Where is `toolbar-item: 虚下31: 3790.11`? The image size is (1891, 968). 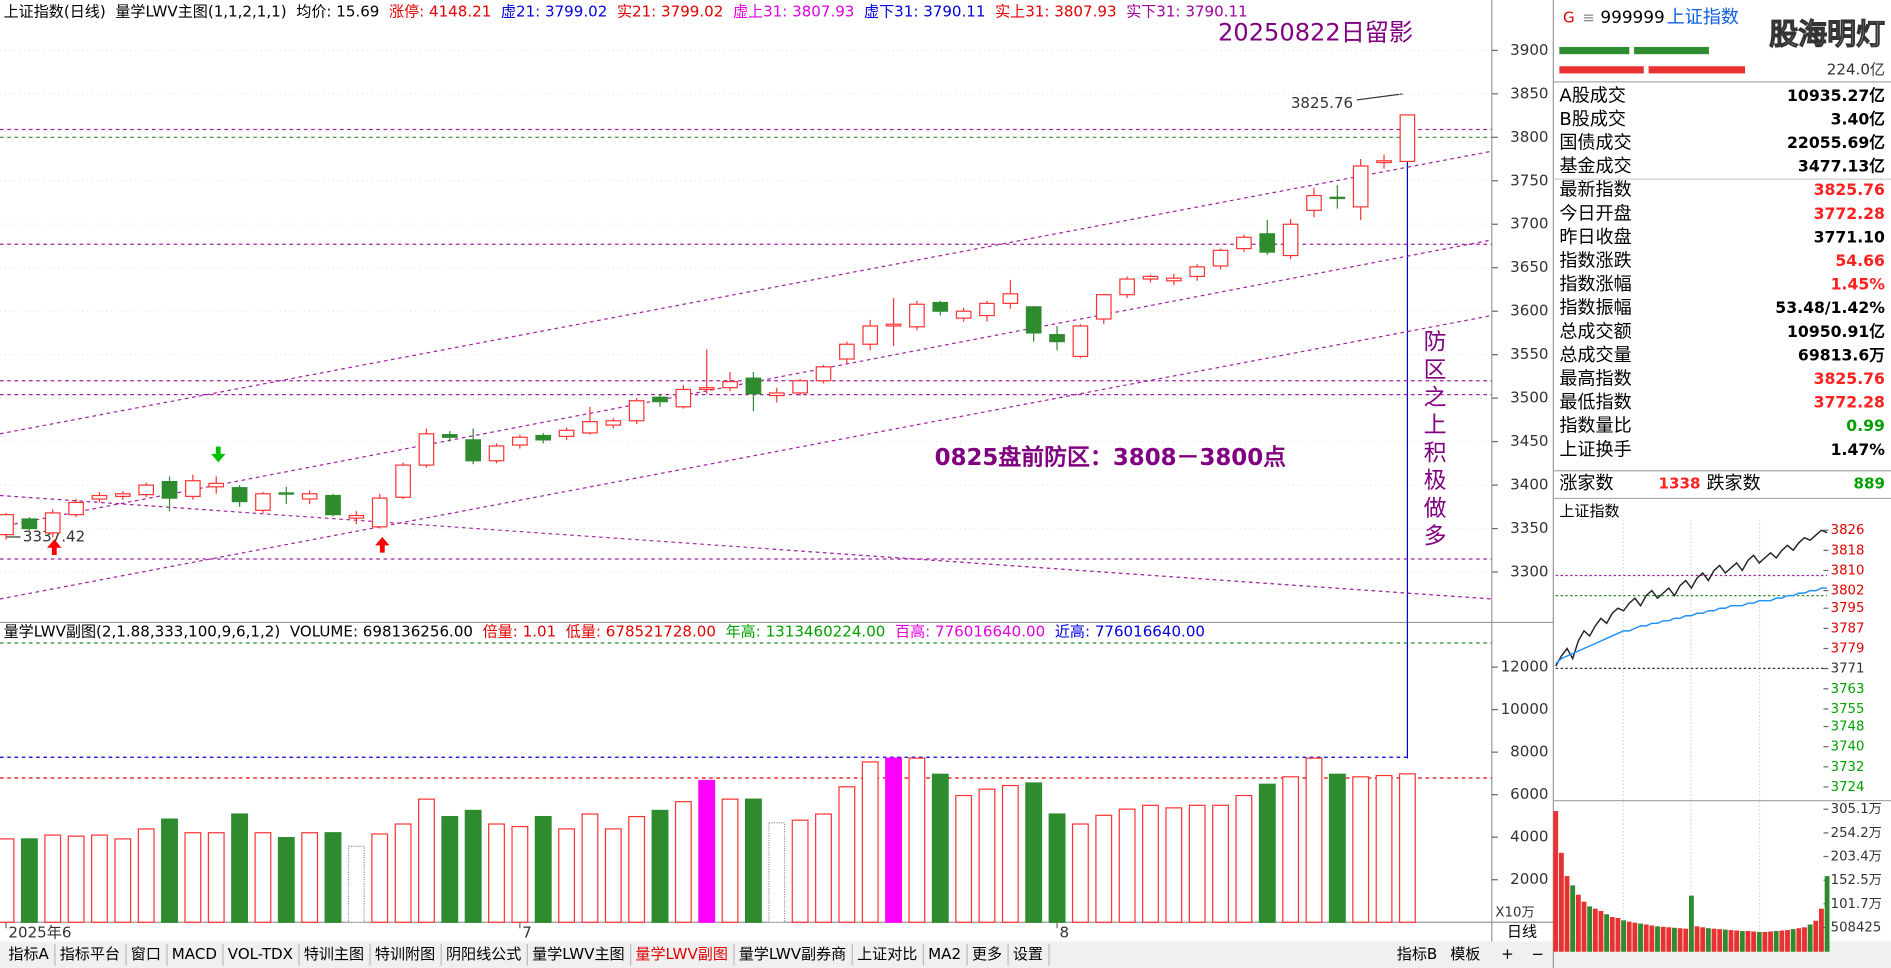
toolbar-item: 虚下31: 3790.11 is located at coordinates (924, 12).